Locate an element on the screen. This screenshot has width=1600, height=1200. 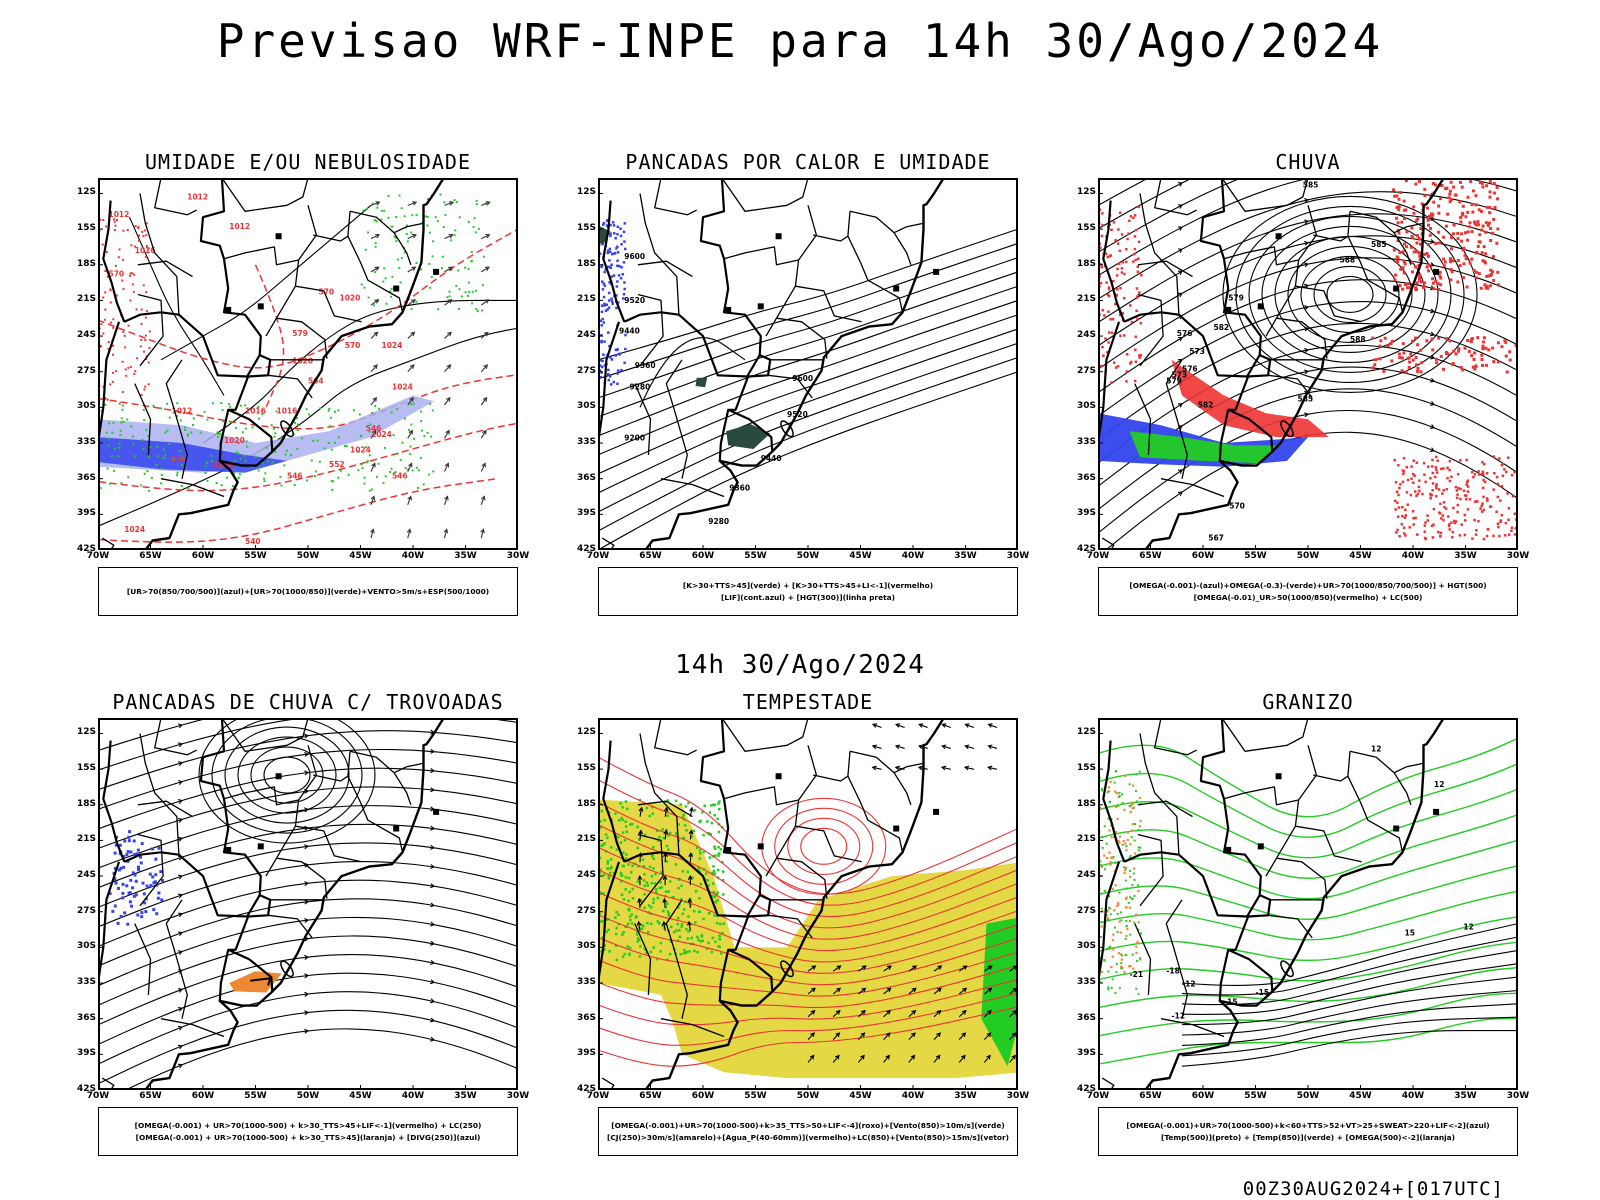
contour-label: 9200 is located at coordinates (634, 438).